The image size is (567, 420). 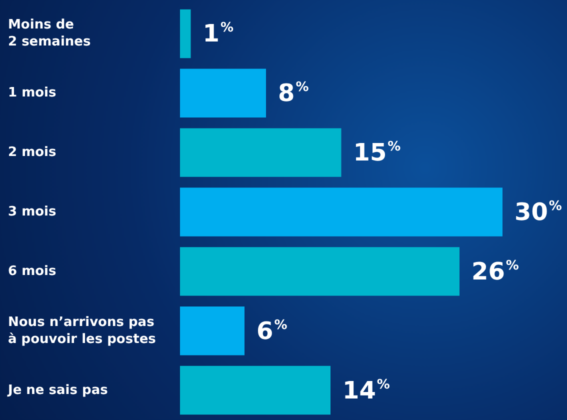 What do you see at coordinates (32, 93) in the screenshot?
I see `y-tick-label: 1 mois` at bounding box center [32, 93].